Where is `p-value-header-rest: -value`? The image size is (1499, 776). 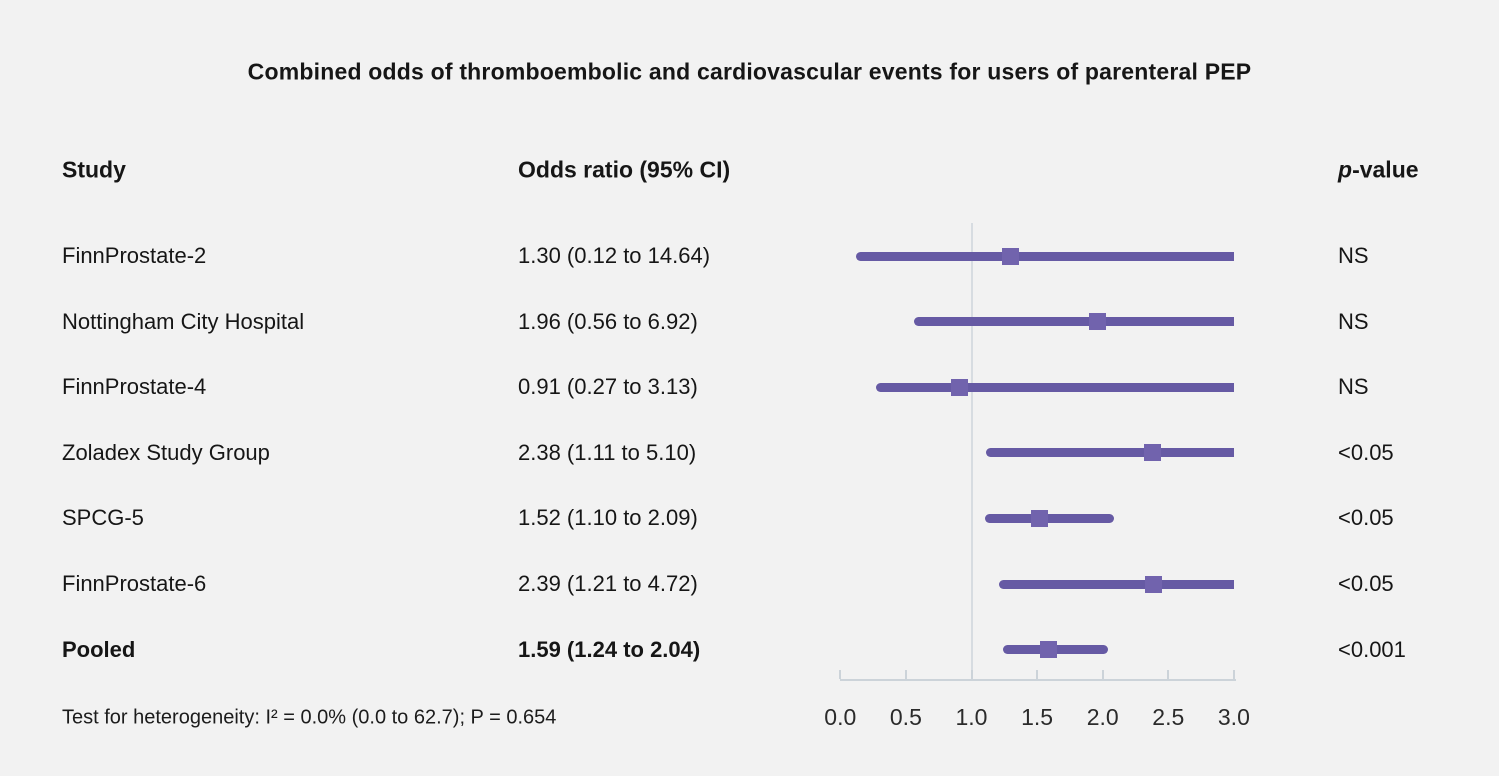 p-value-header-rest: -value is located at coordinates (1385, 169).